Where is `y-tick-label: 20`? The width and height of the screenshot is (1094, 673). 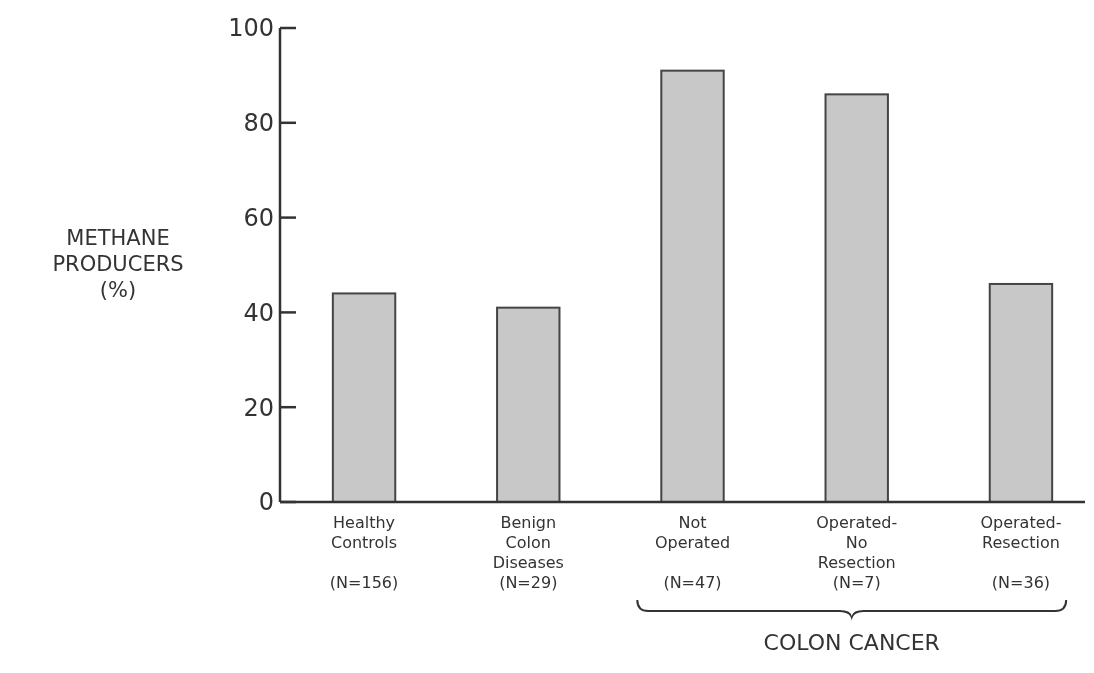
y-tick-label: 20 is located at coordinates (258, 407).